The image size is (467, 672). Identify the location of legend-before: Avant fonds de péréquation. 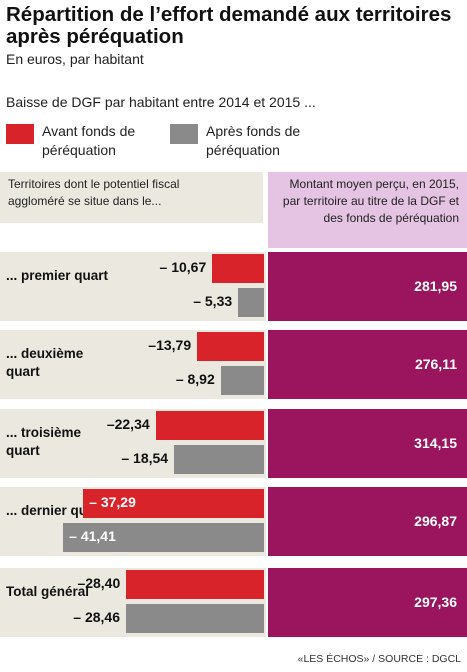
(86, 142).